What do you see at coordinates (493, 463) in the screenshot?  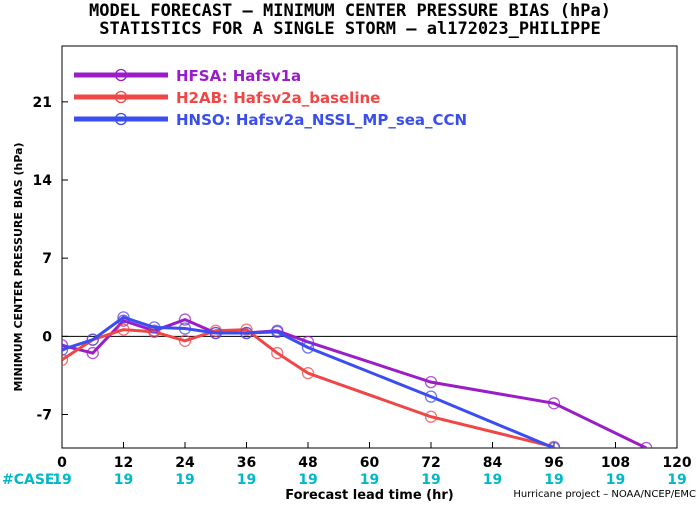 I see `x-tick-label: 84` at bounding box center [493, 463].